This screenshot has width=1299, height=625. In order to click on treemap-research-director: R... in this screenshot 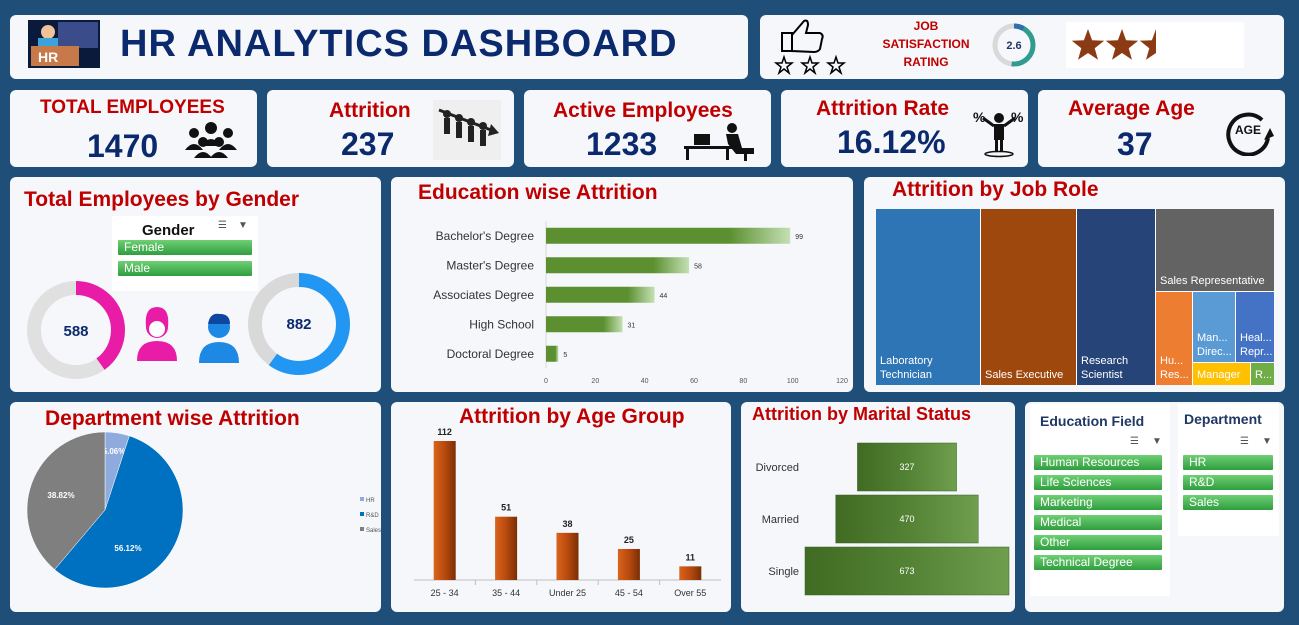, I will do `click(1262, 374)`.